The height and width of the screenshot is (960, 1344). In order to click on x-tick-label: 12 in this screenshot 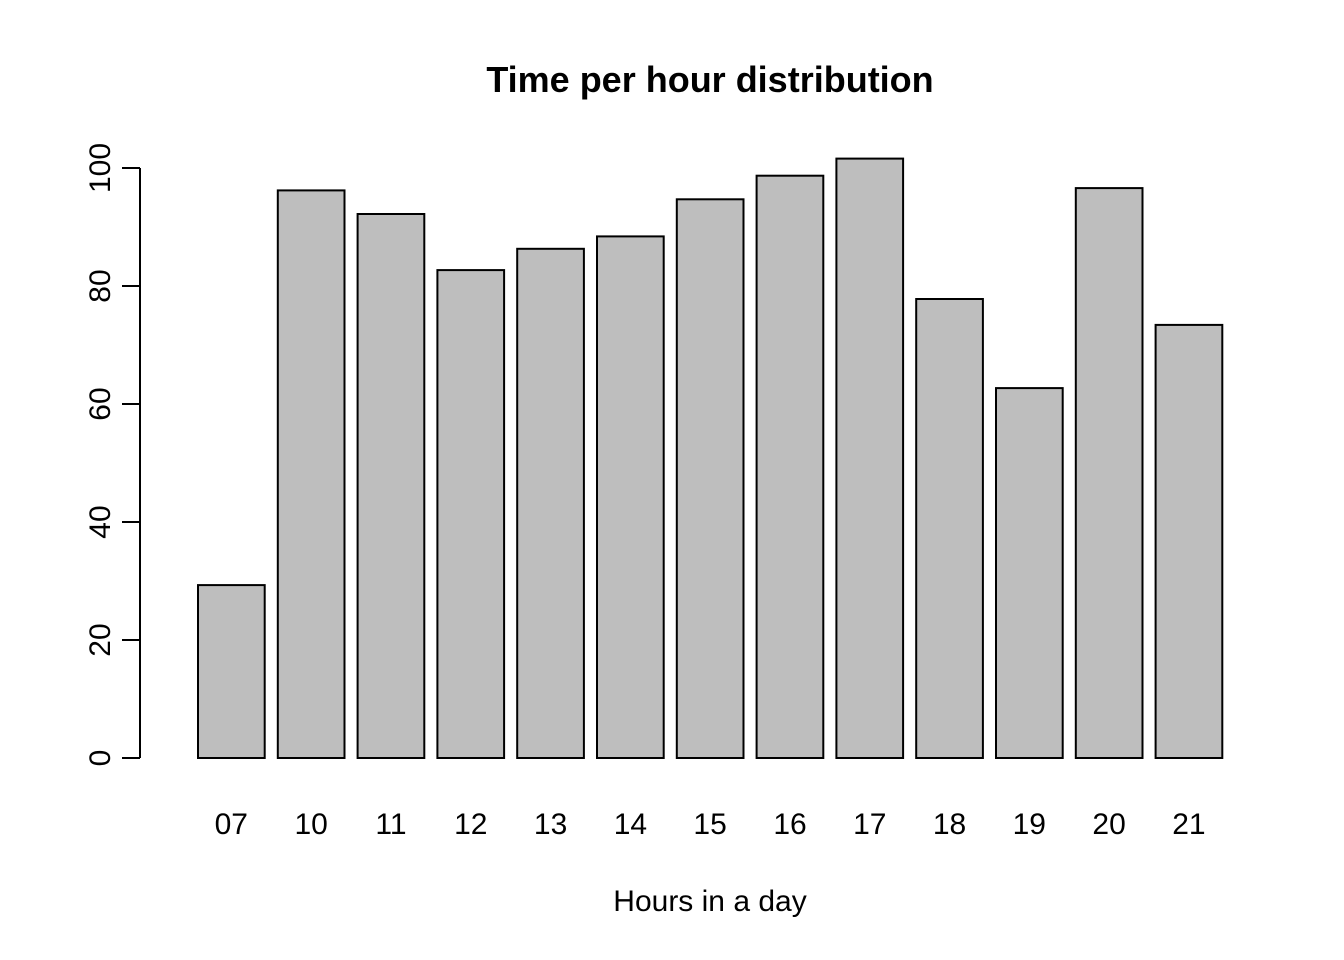, I will do `click(470, 824)`.